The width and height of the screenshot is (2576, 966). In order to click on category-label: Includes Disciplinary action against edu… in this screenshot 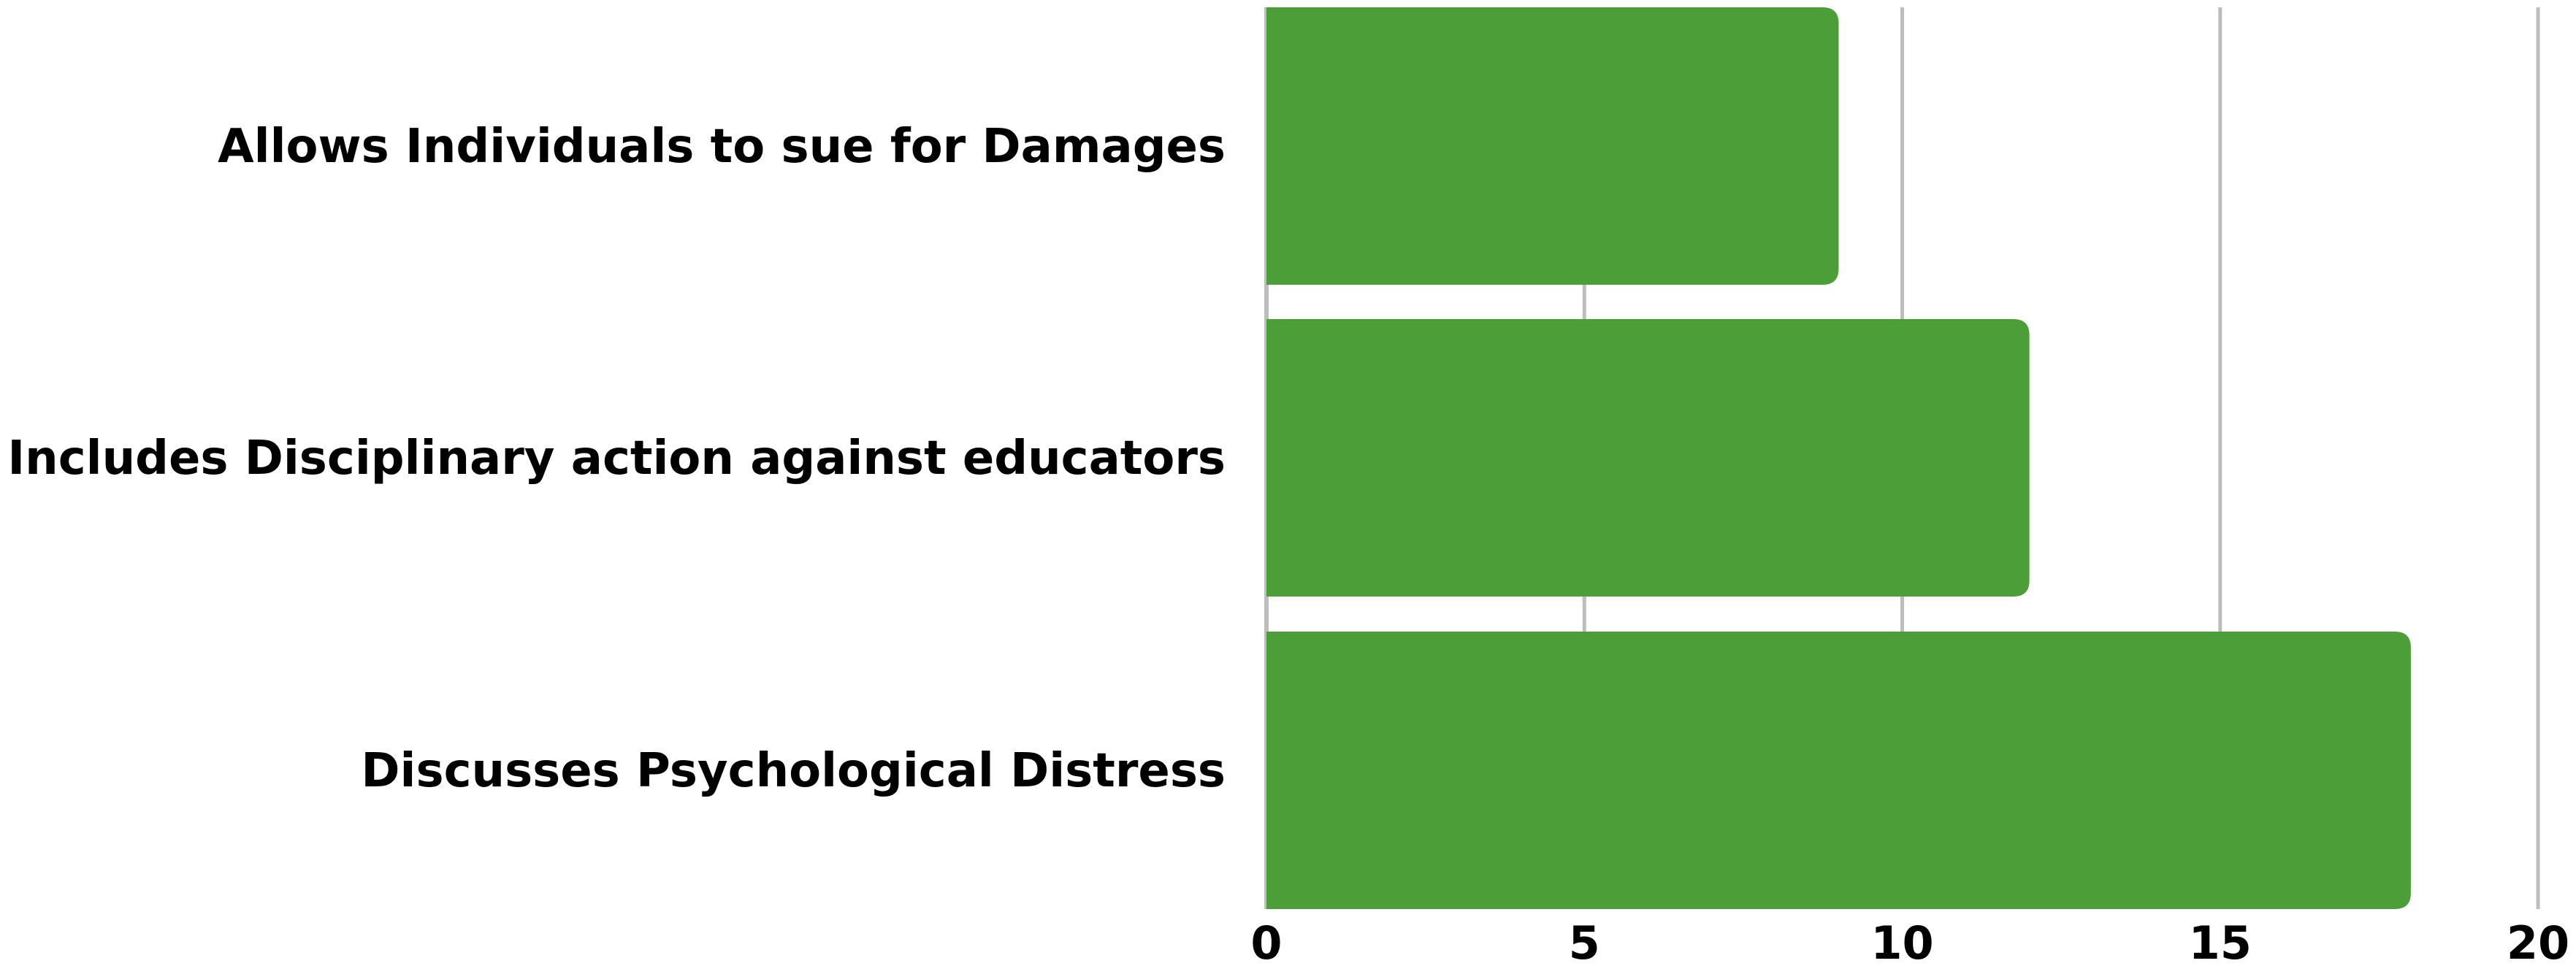, I will do `click(616, 459)`.